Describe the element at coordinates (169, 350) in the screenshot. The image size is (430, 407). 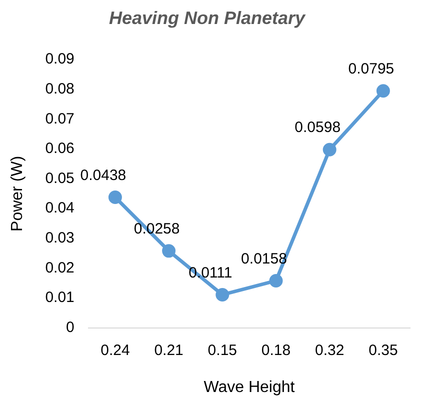
I see `x-tick-label: 0.21` at that location.